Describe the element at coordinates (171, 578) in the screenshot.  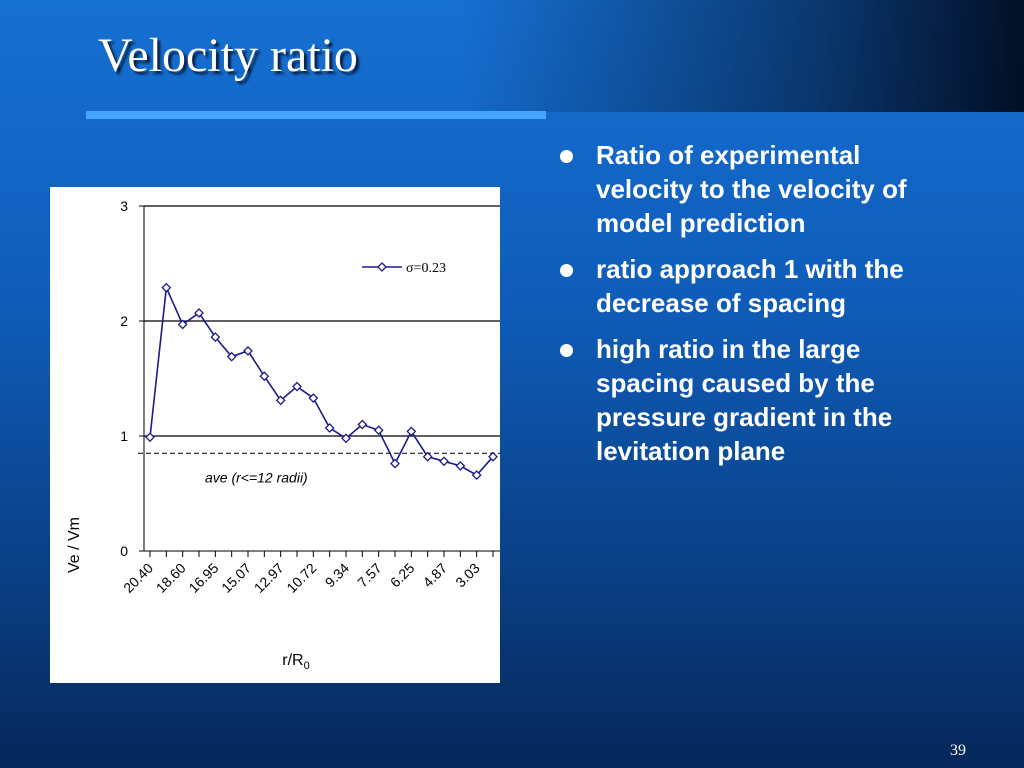
I see `x-tick-label: 18.60` at that location.